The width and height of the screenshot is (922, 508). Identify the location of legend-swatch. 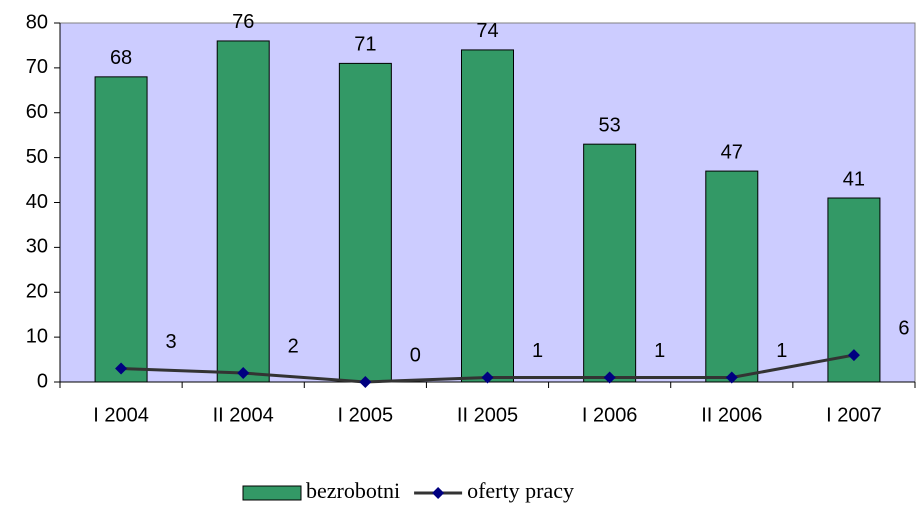
(272, 493).